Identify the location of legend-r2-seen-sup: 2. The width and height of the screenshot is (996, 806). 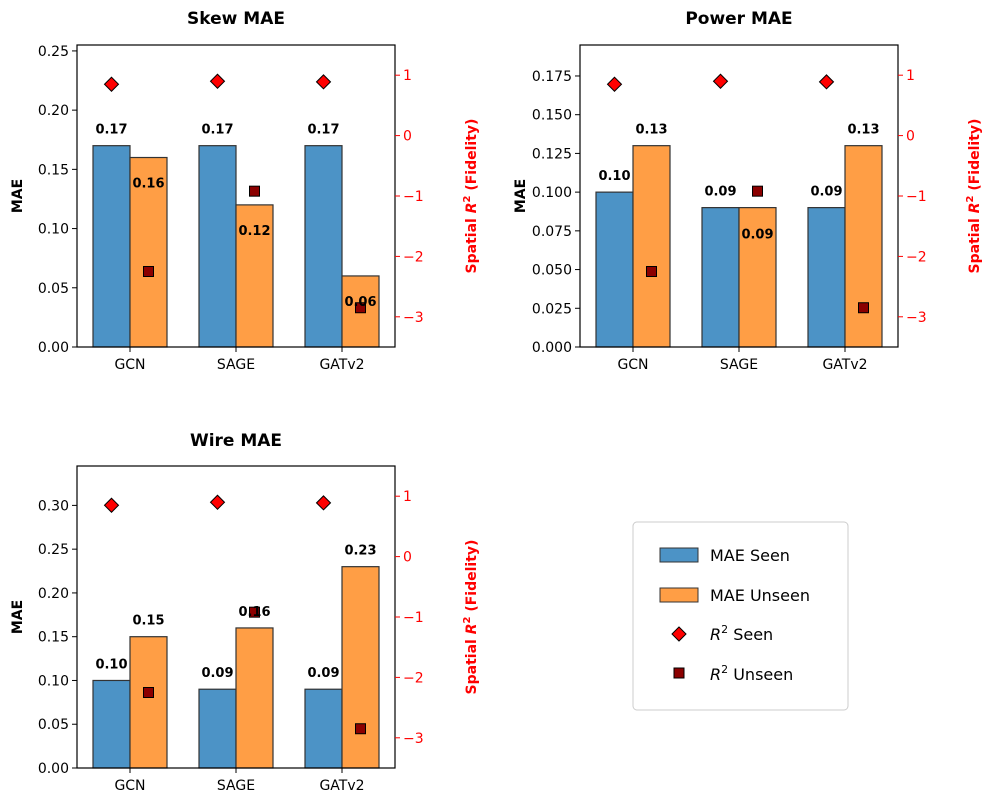
(724, 629).